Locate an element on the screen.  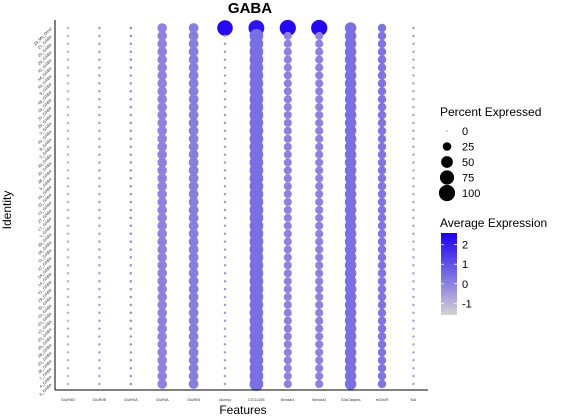
dot-GluClalpha-5_GABA is located at coordinates (350, 178).